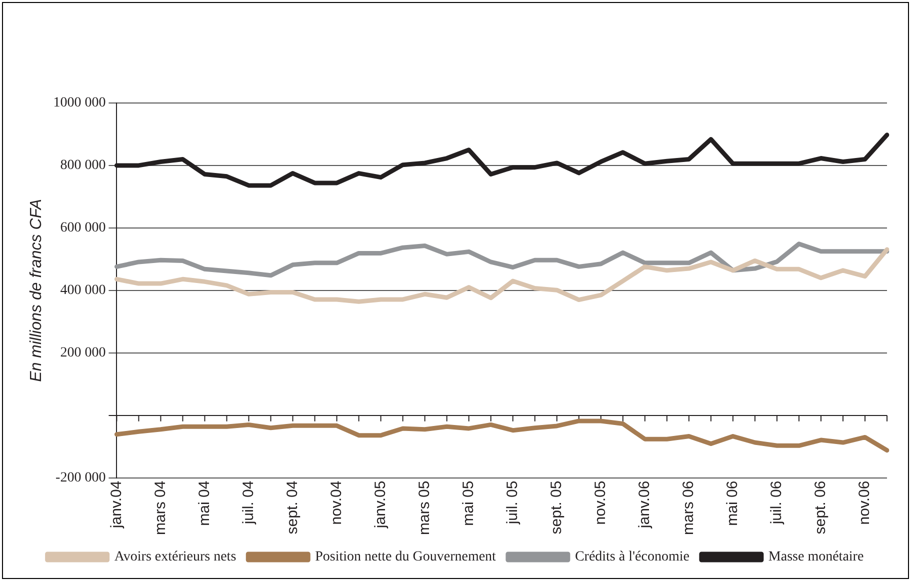  Describe the element at coordinates (83, 353) in the screenshot. I see `y-tick-label: 200 000` at that location.